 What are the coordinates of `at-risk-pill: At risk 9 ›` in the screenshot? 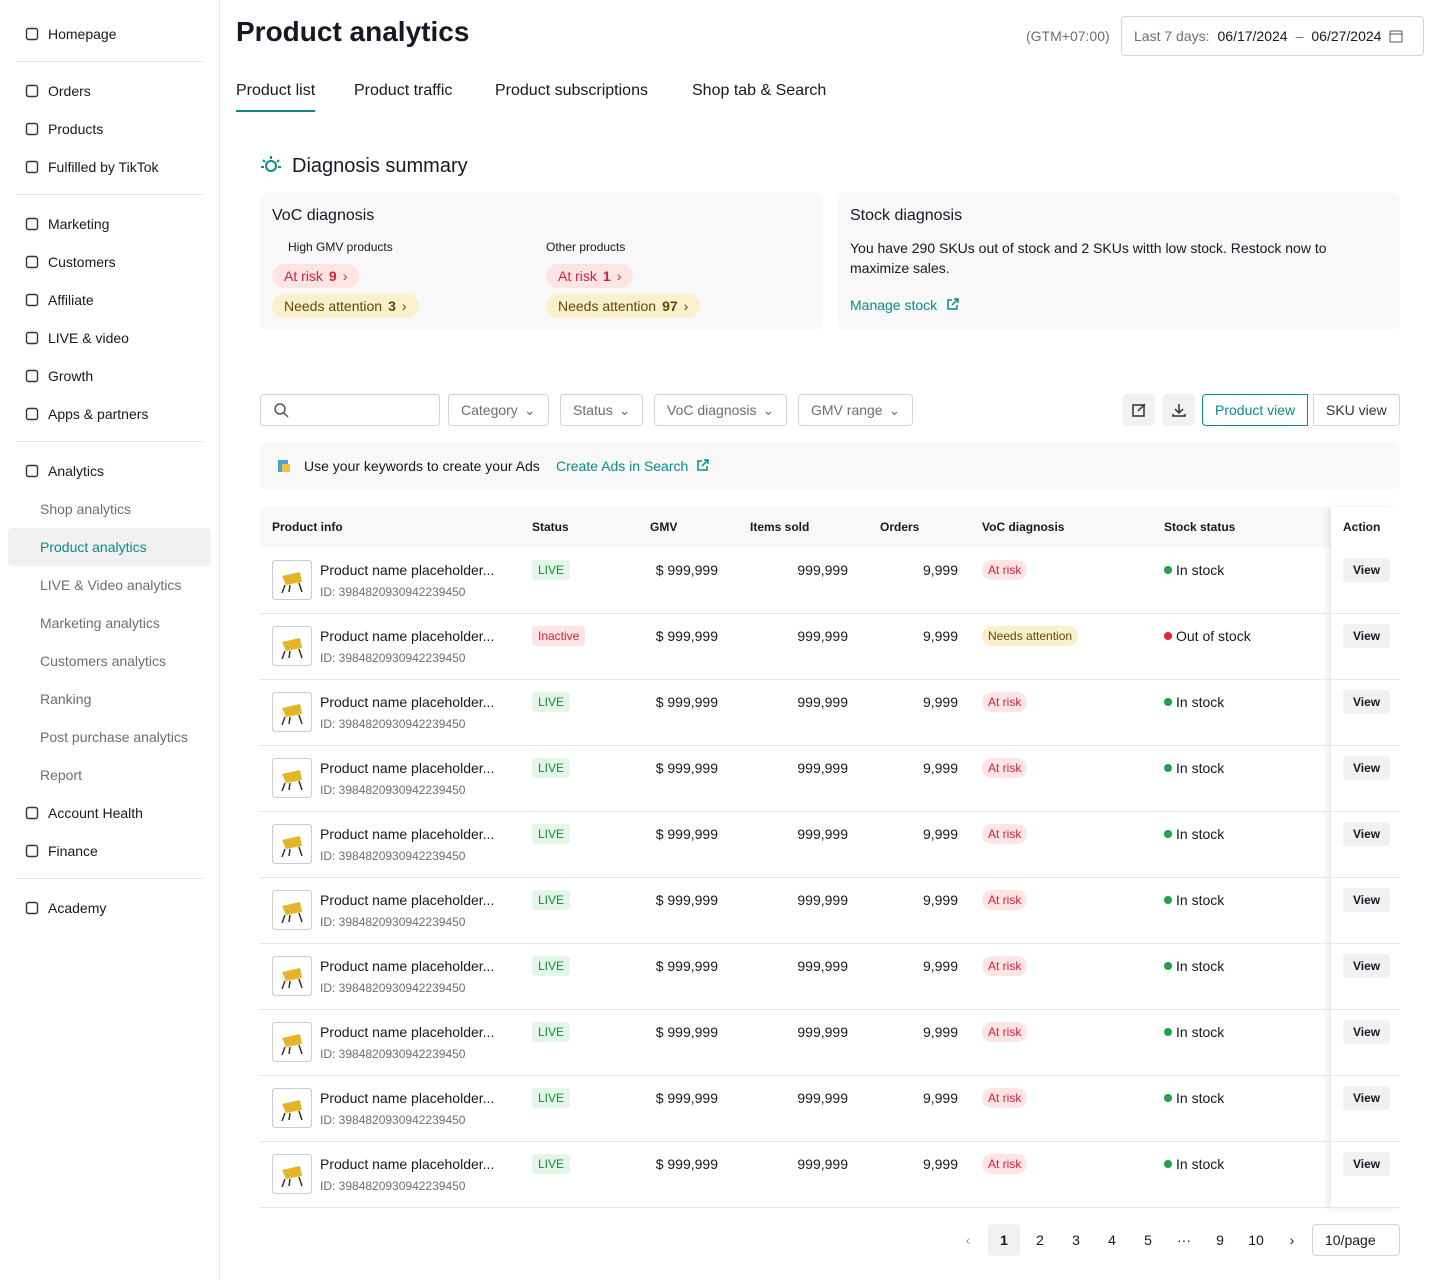 It's located at (316, 276).